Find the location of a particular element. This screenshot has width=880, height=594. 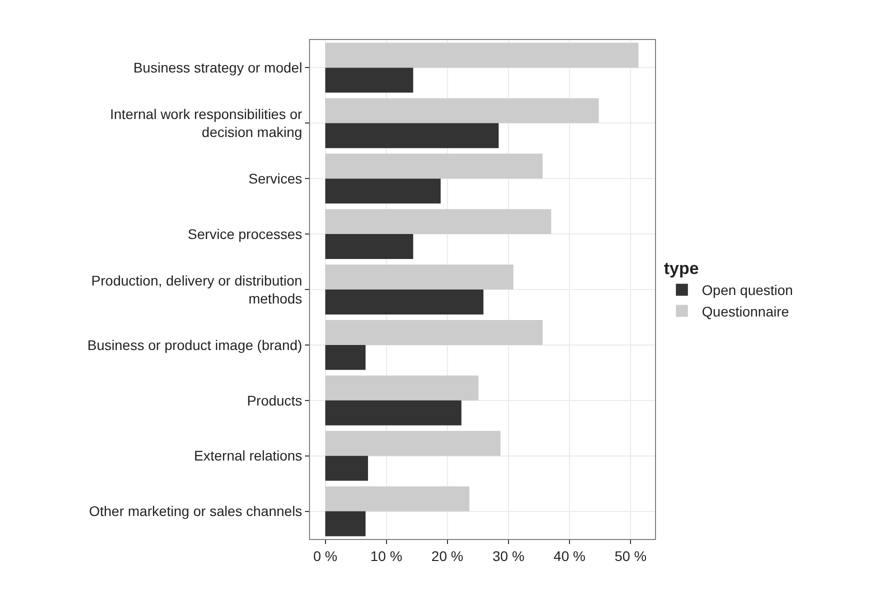

y-tick-label: Service processes is located at coordinates (245, 234).